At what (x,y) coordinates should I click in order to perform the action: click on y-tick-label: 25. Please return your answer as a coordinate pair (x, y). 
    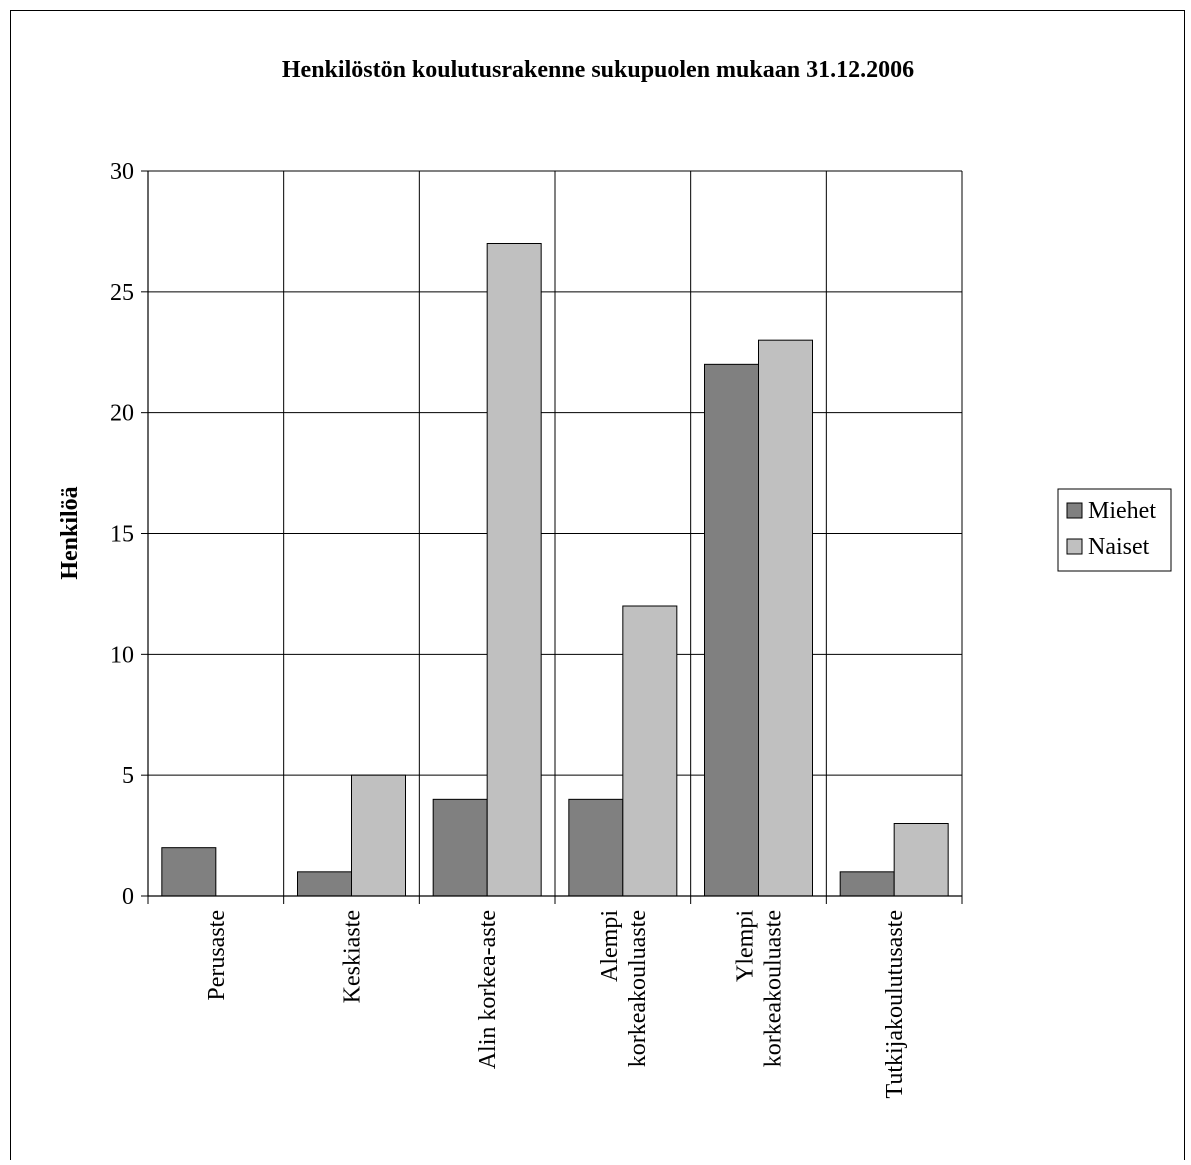
    Looking at the image, I should click on (122, 293).